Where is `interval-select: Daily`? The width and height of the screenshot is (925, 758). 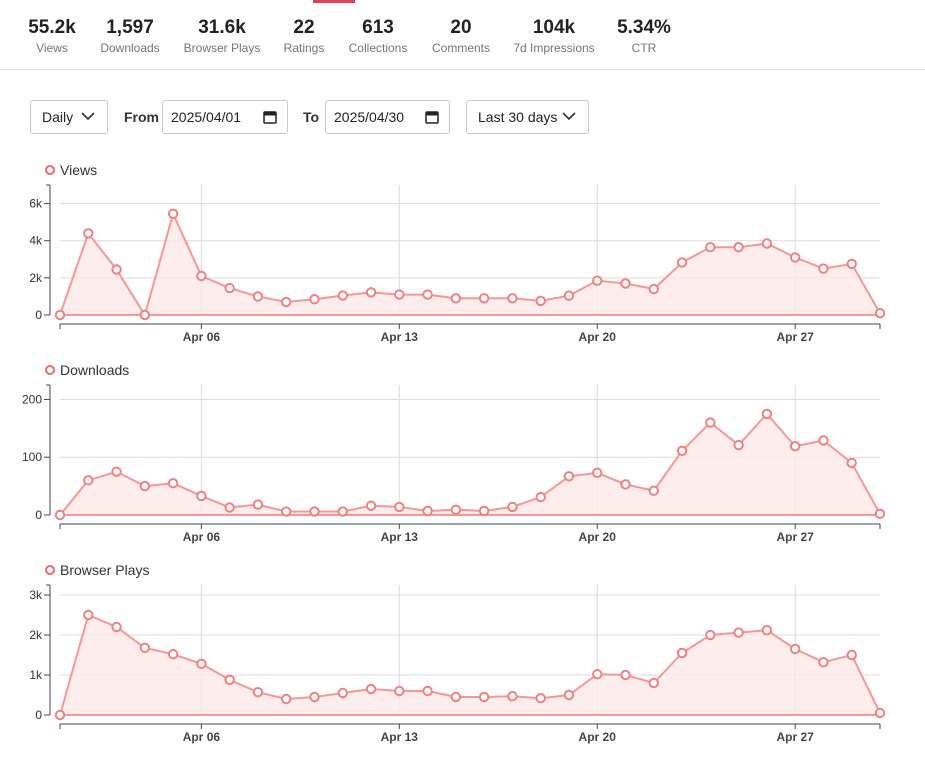 interval-select: Daily is located at coordinates (69, 117).